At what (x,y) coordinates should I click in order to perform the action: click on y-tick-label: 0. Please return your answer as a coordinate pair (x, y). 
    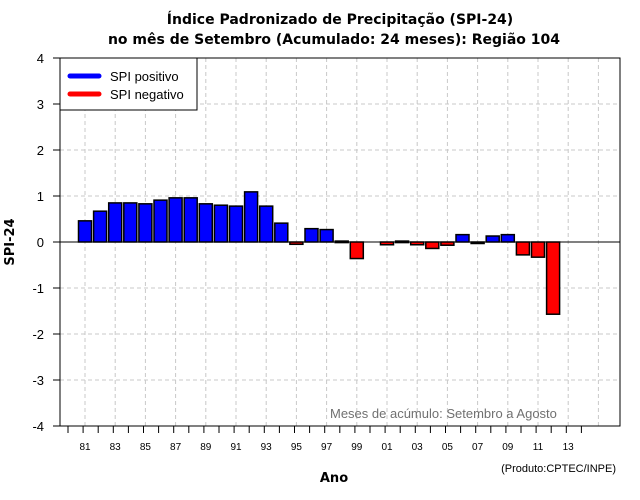
    Looking at the image, I should click on (40, 242).